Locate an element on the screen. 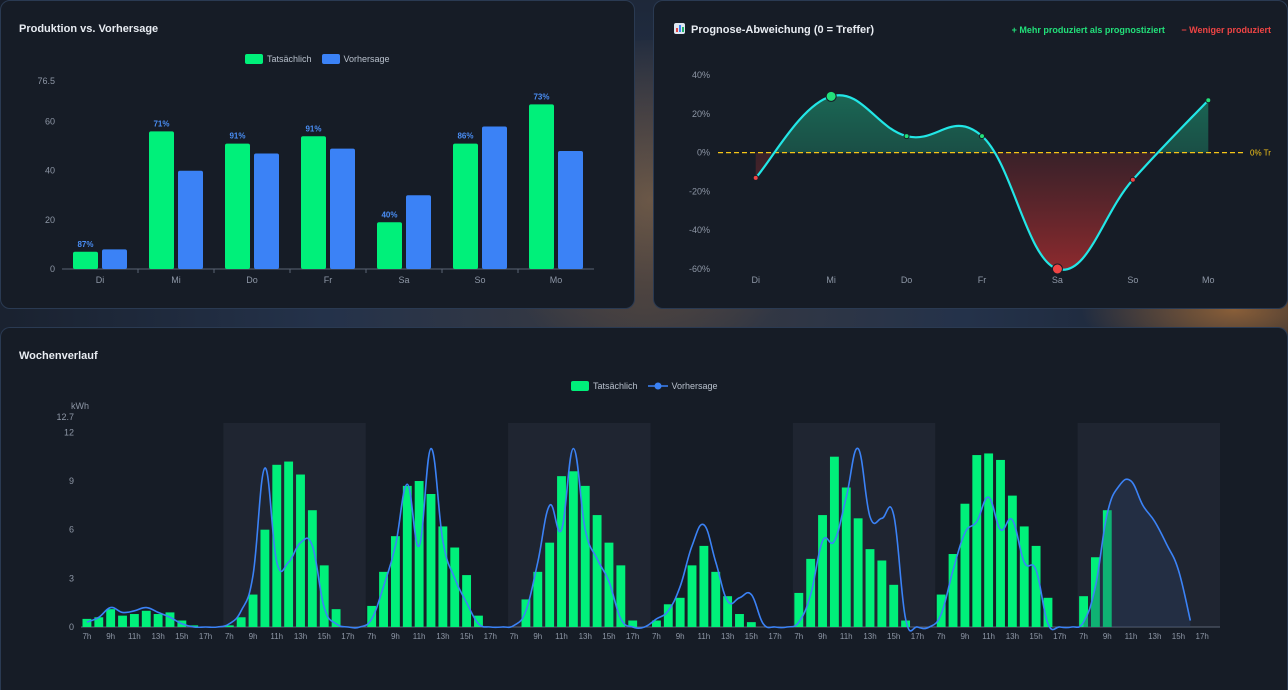  legend-swatch-week-actual is located at coordinates (580, 386).